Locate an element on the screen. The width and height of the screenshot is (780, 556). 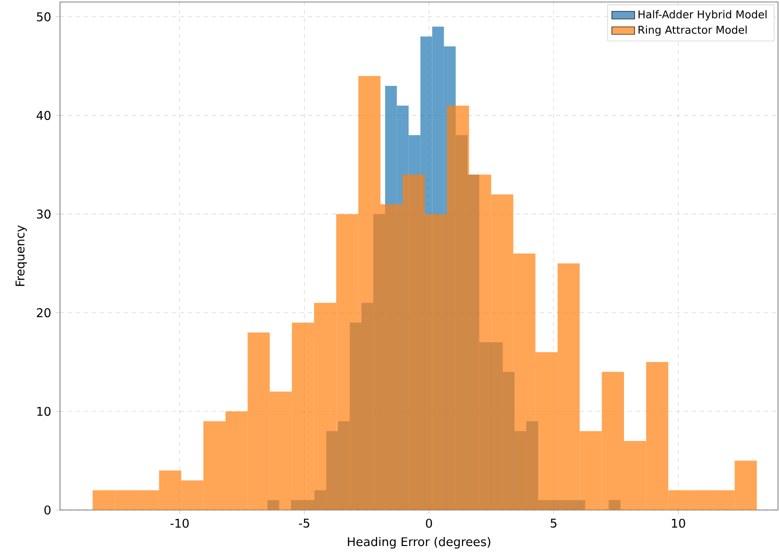
legend-label: Ring Attractor Model is located at coordinates (692, 31).